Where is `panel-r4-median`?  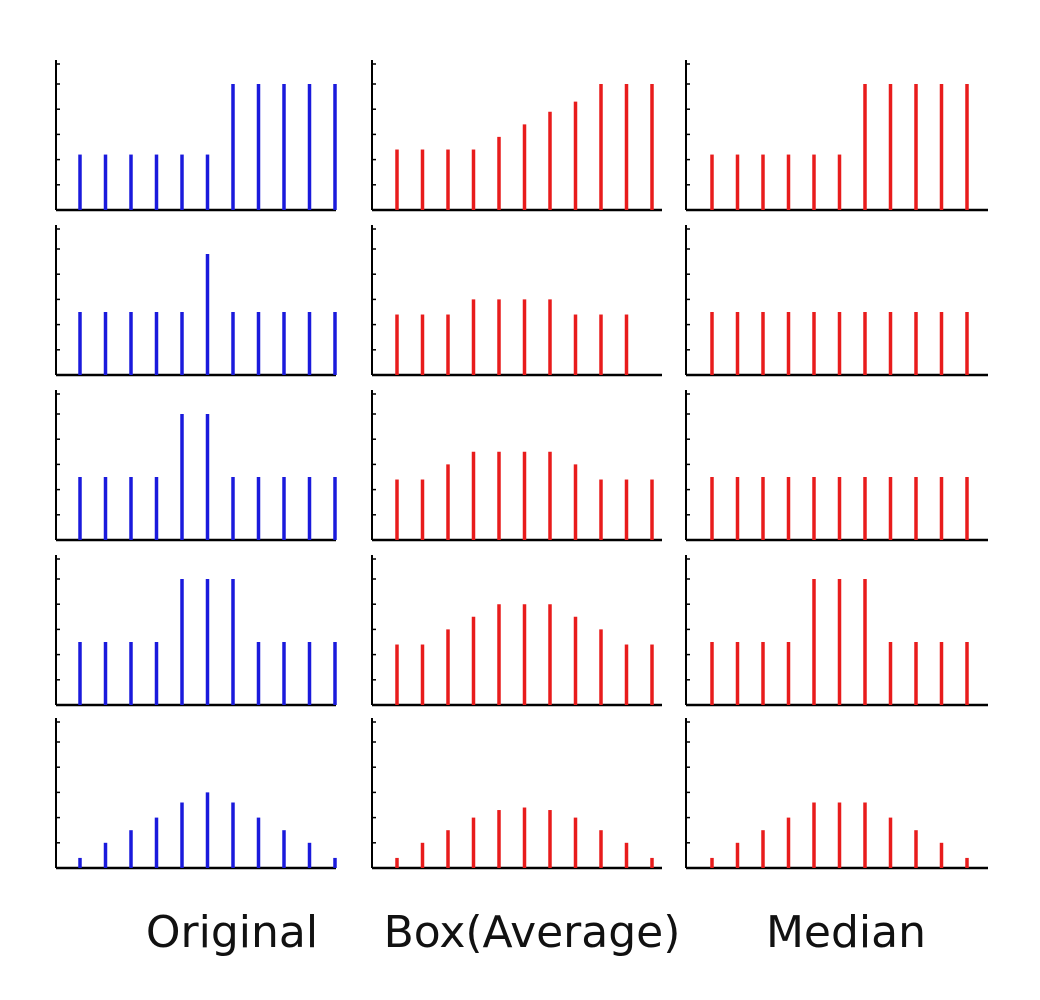
panel-r4-median is located at coordinates (836, 631).